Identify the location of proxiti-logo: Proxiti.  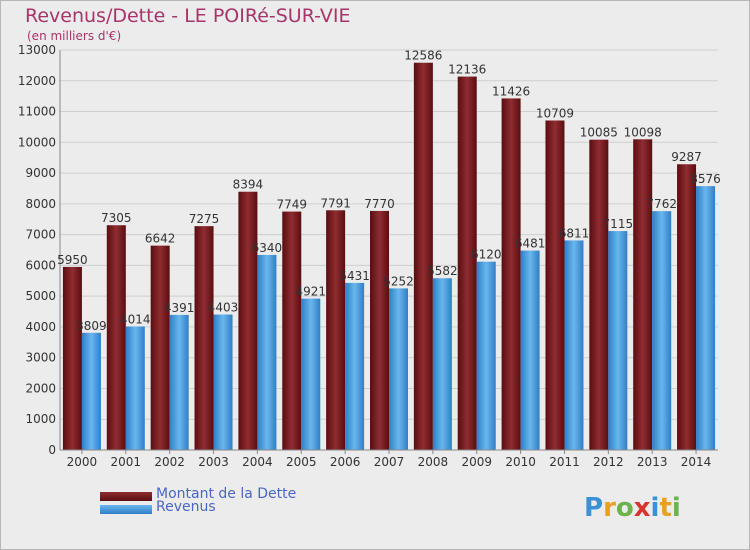
(632, 508).